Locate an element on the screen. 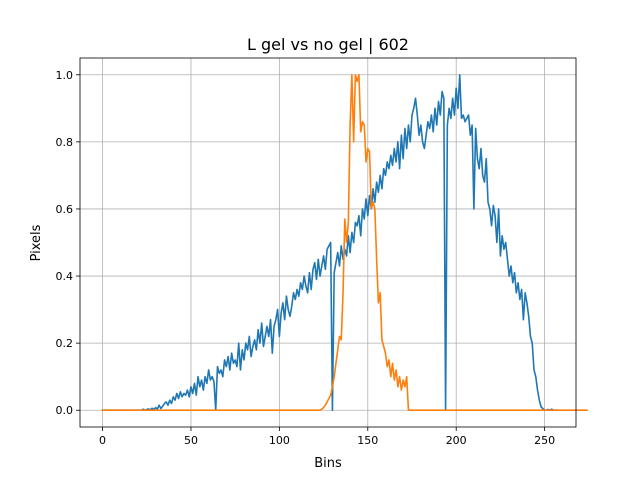 Image resolution: width=640 pixels, height=484 pixels. y-tick-label: 0.8 is located at coordinates (65, 142).